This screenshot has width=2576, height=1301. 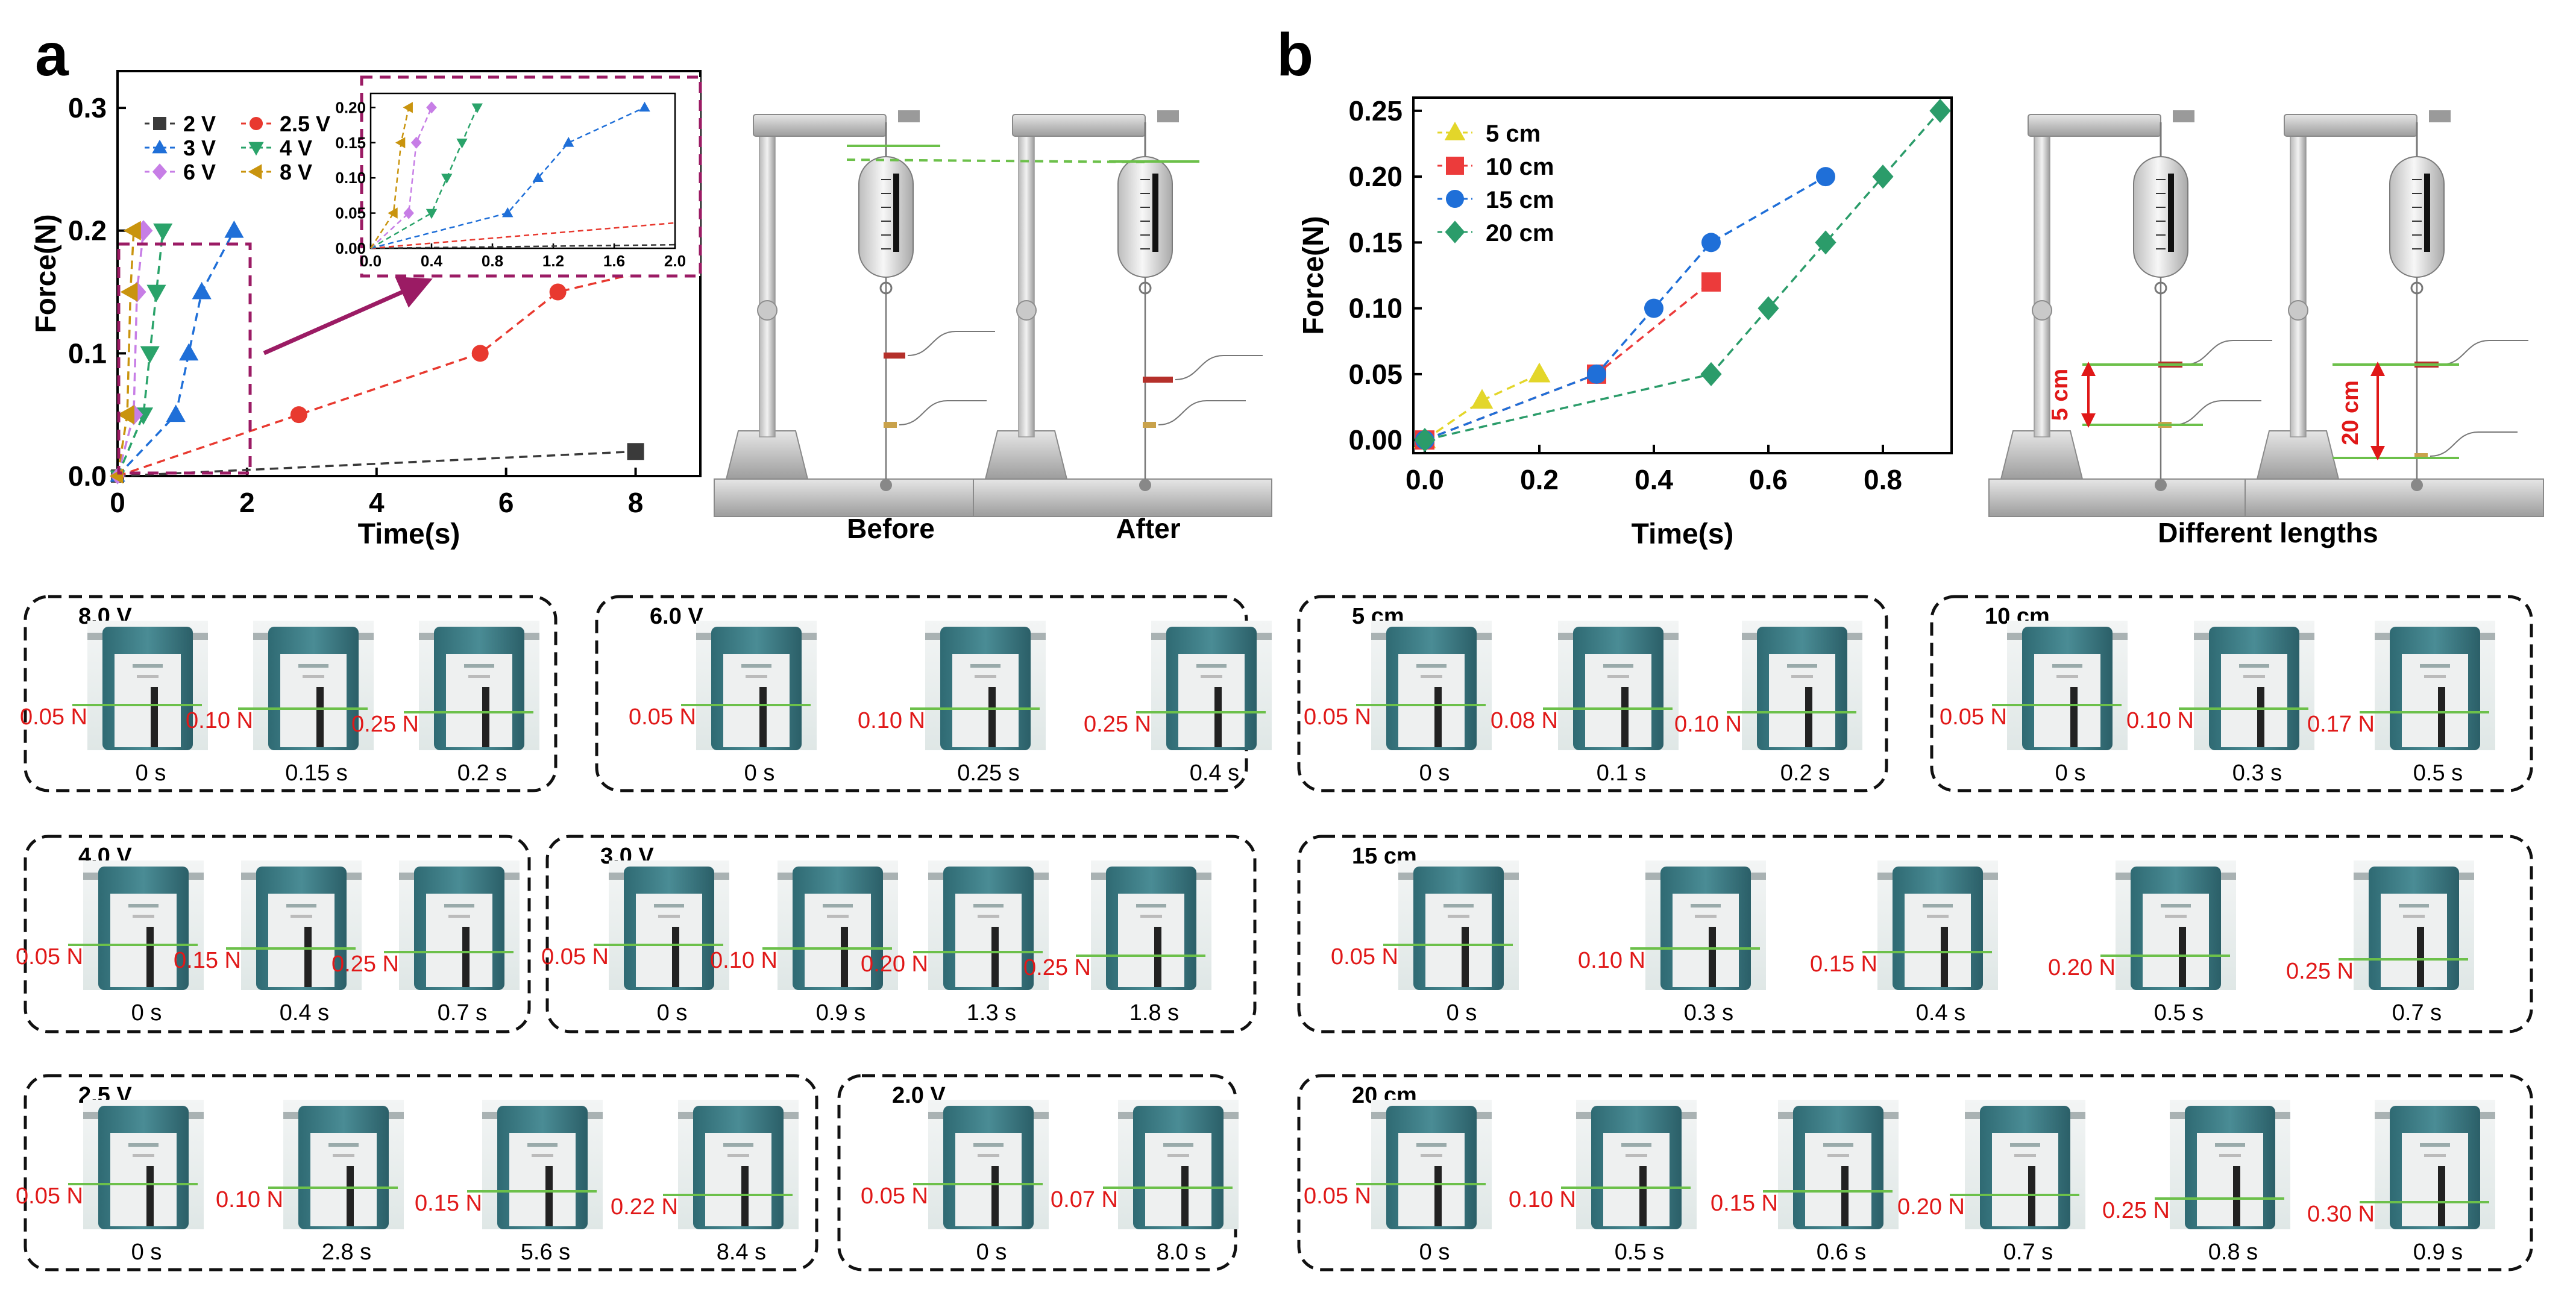 I want to click on inset-x-tick-label: 1.6, so click(x=614, y=261).